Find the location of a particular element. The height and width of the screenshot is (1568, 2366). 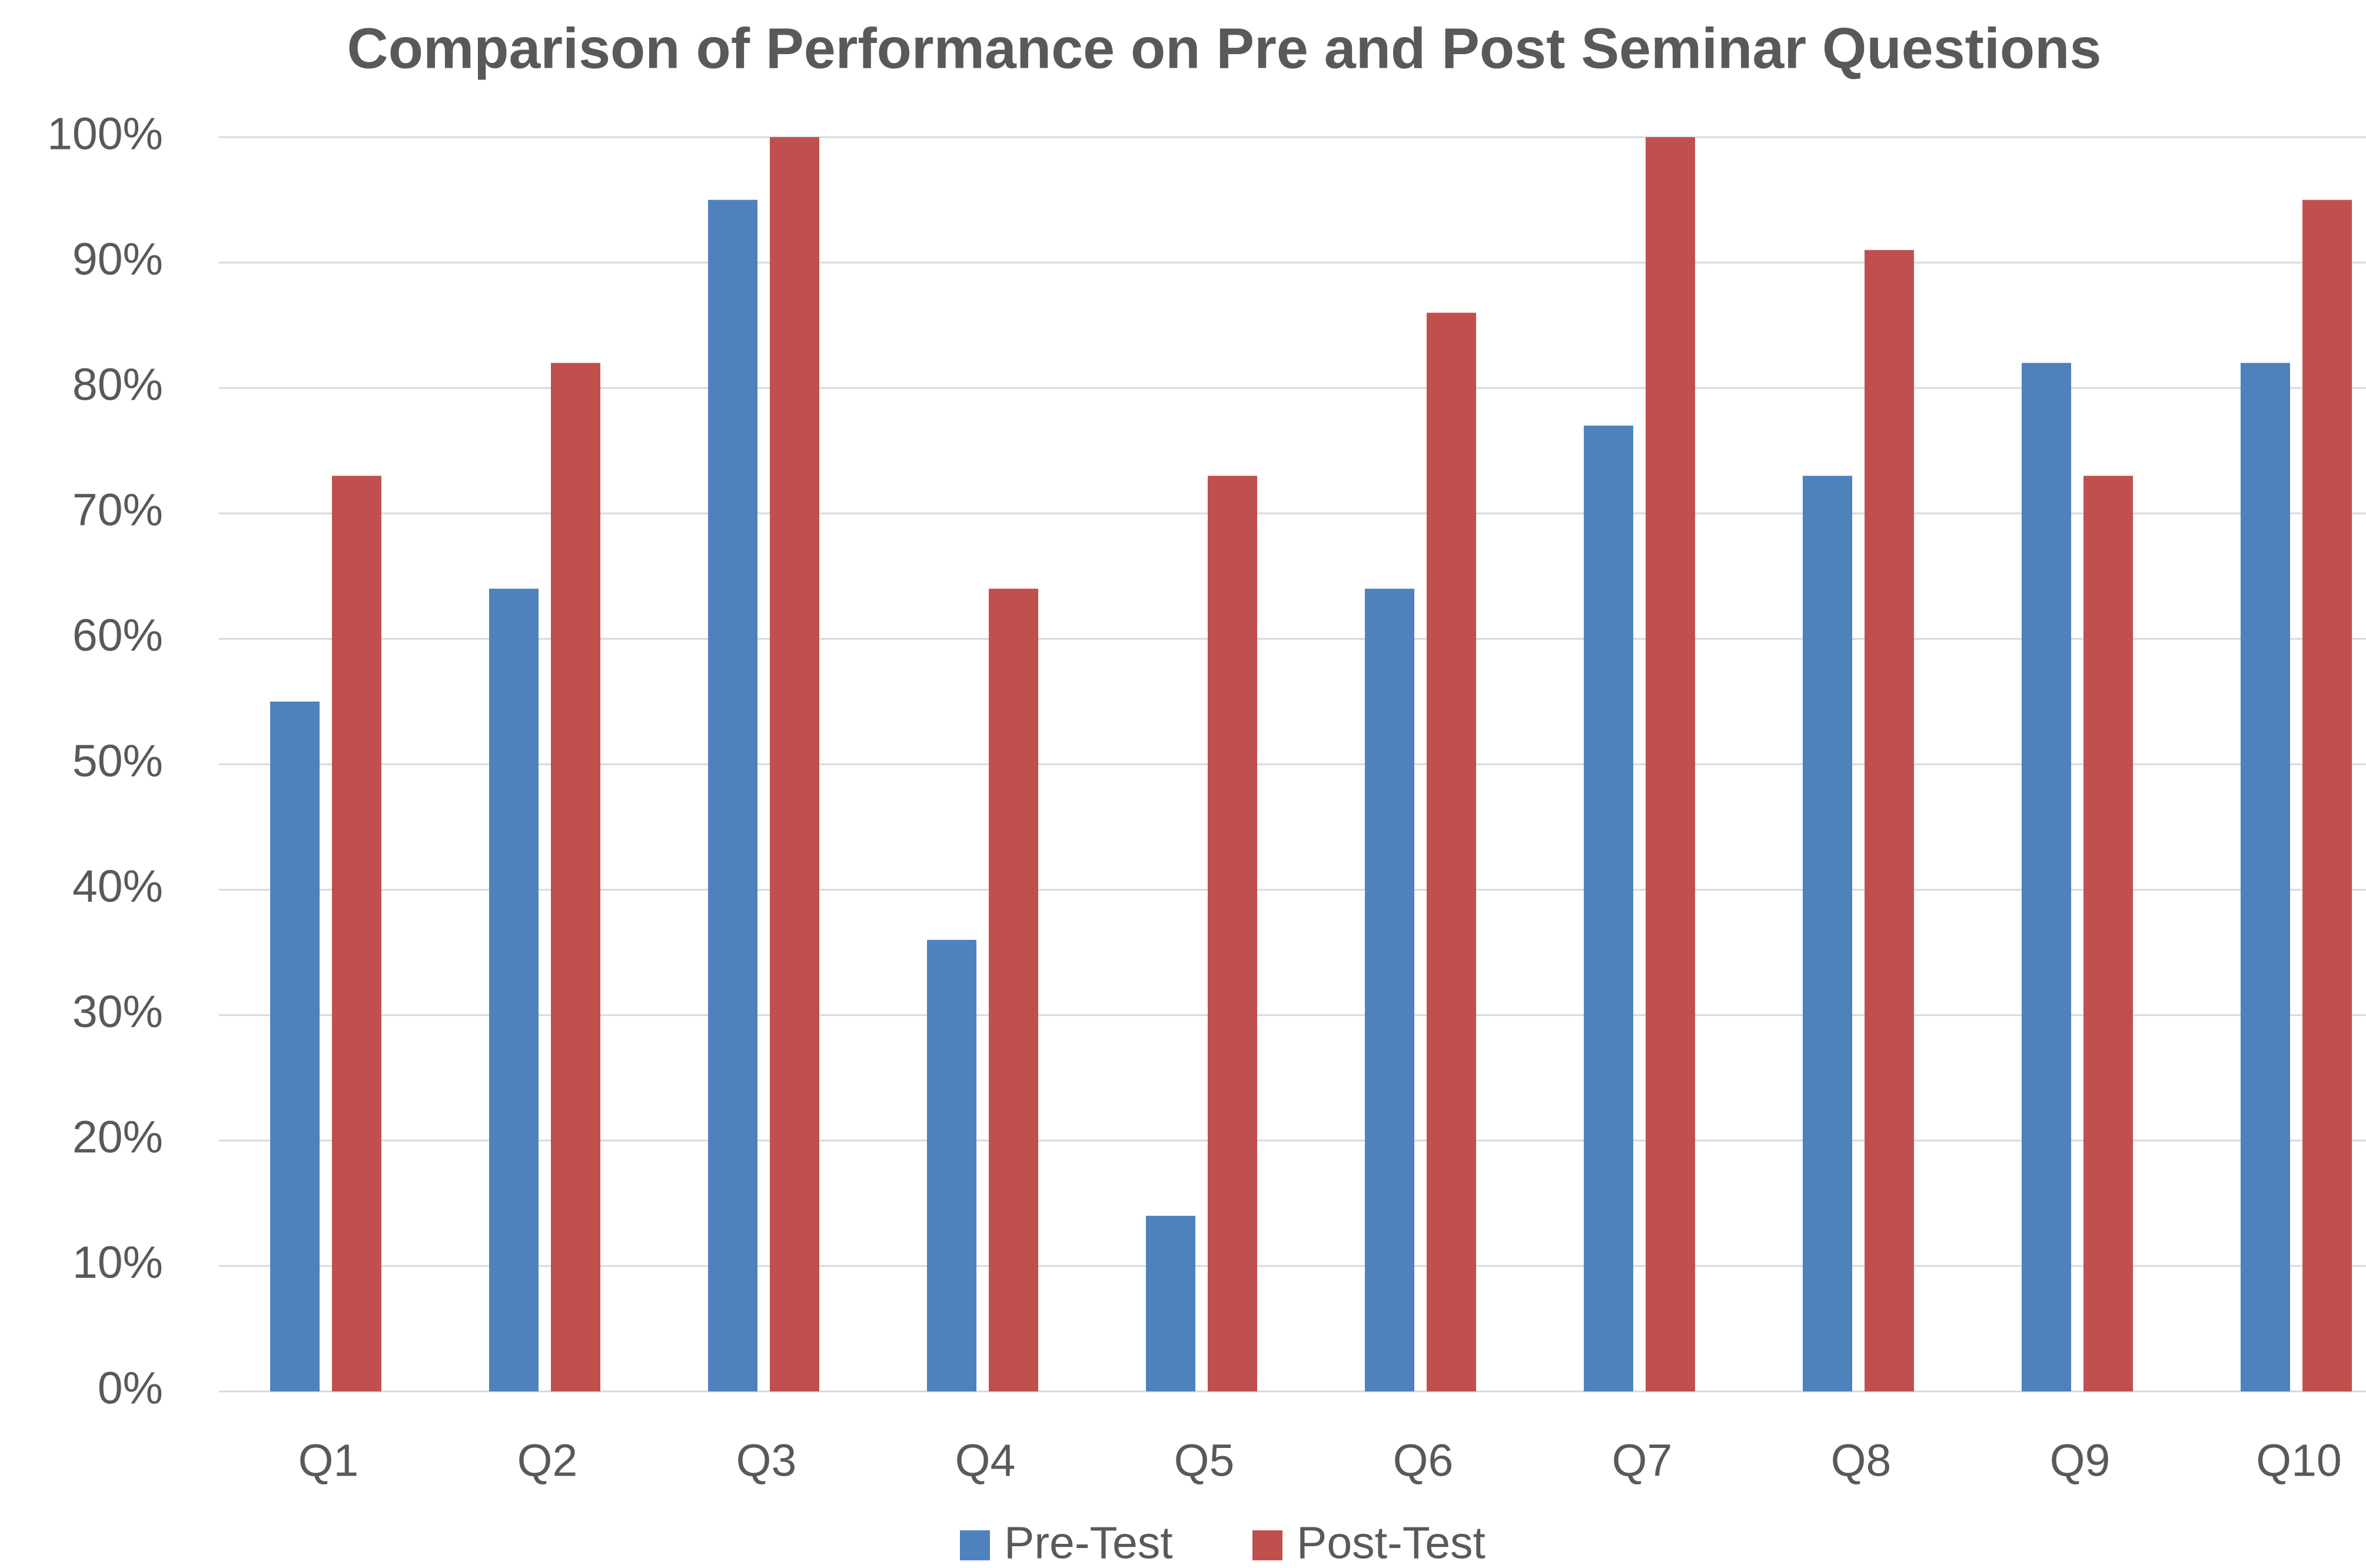

x-tick-label: Q8 is located at coordinates (1861, 1460).